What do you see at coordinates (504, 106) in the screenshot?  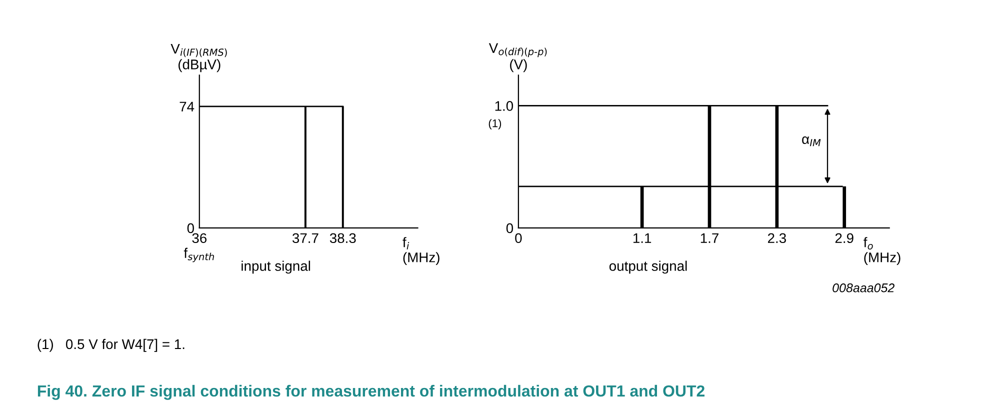 I see `y-tick-label: 1.0` at bounding box center [504, 106].